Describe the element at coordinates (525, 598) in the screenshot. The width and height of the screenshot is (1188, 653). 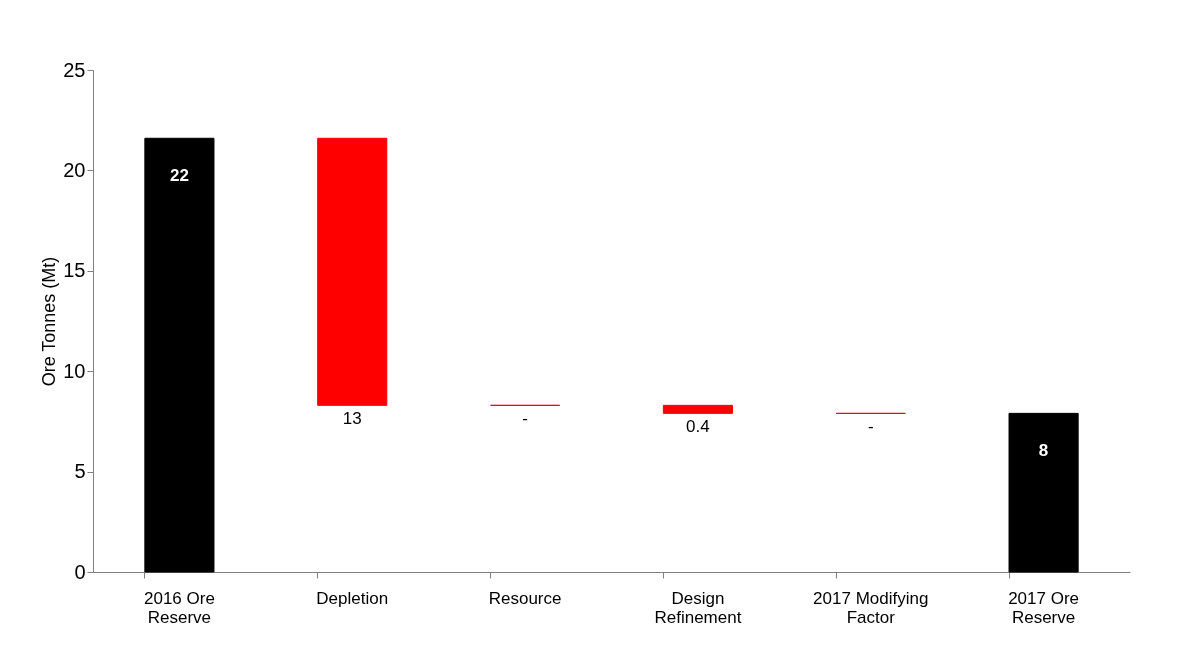
I see `x-tick-label: Resource` at that location.